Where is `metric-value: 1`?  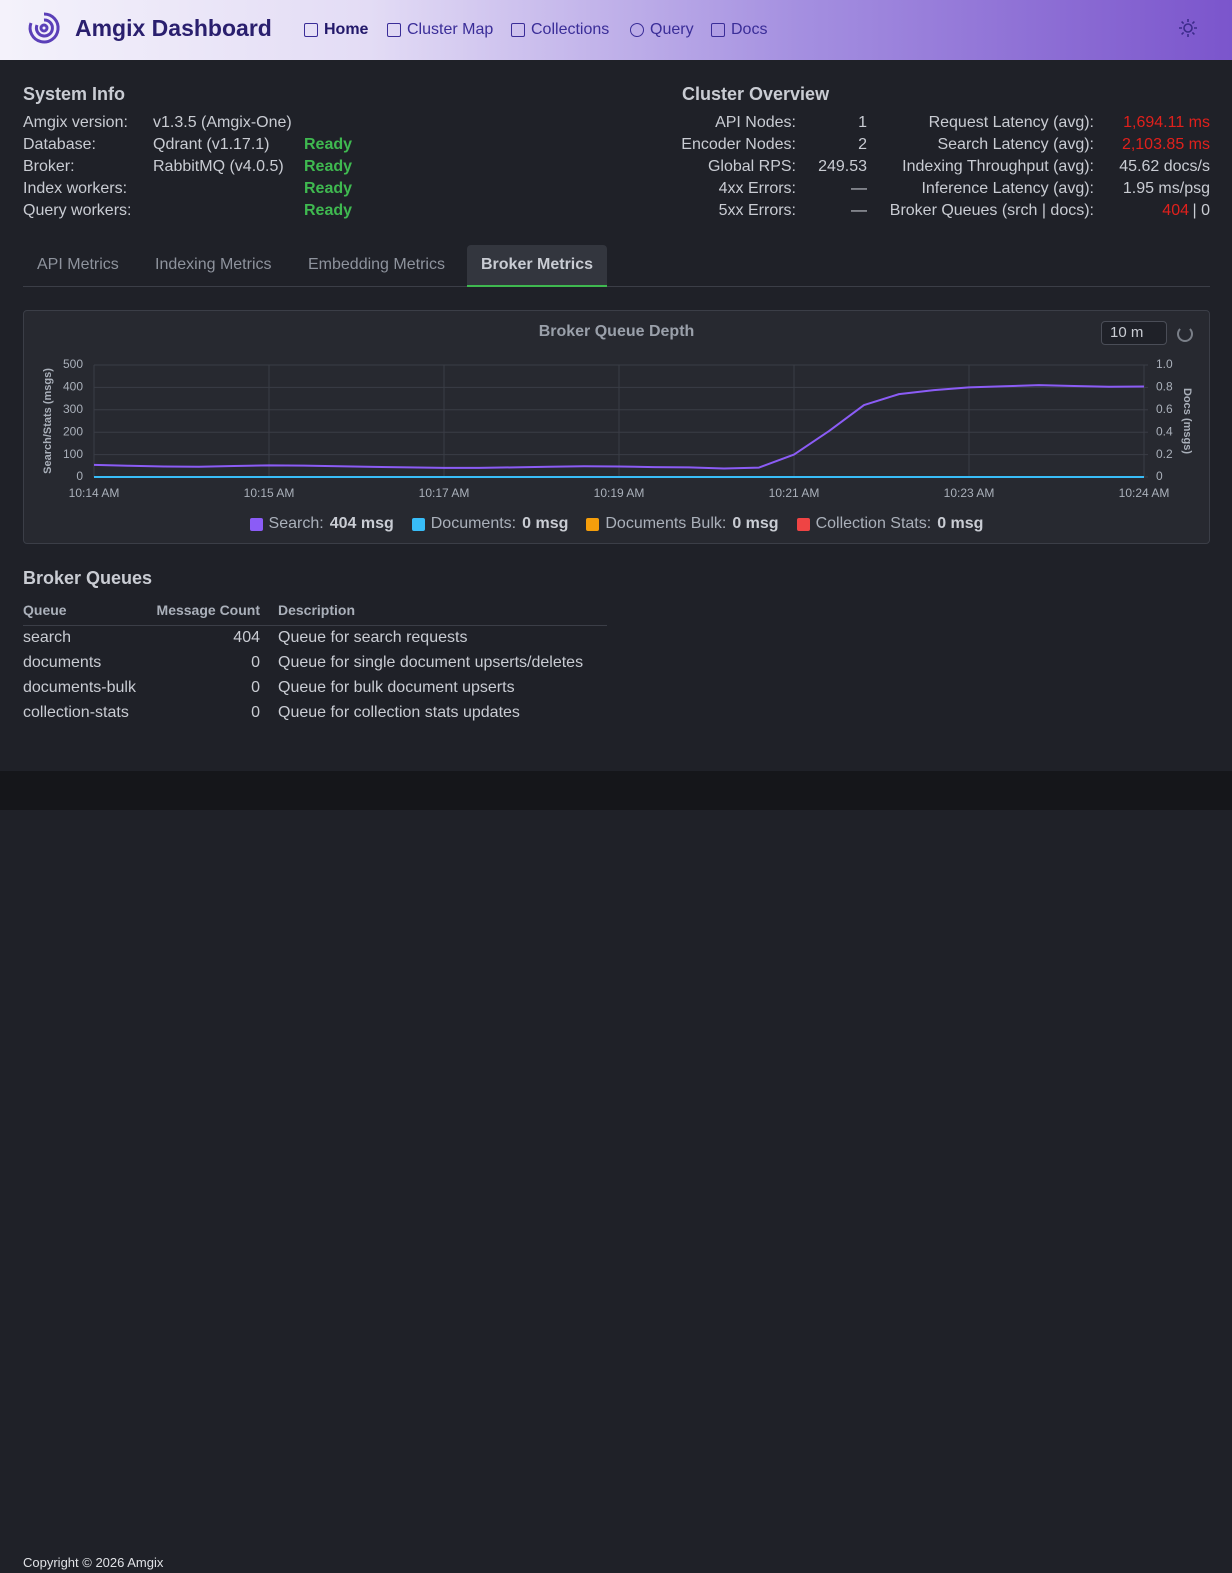 metric-value: 1 is located at coordinates (862, 122).